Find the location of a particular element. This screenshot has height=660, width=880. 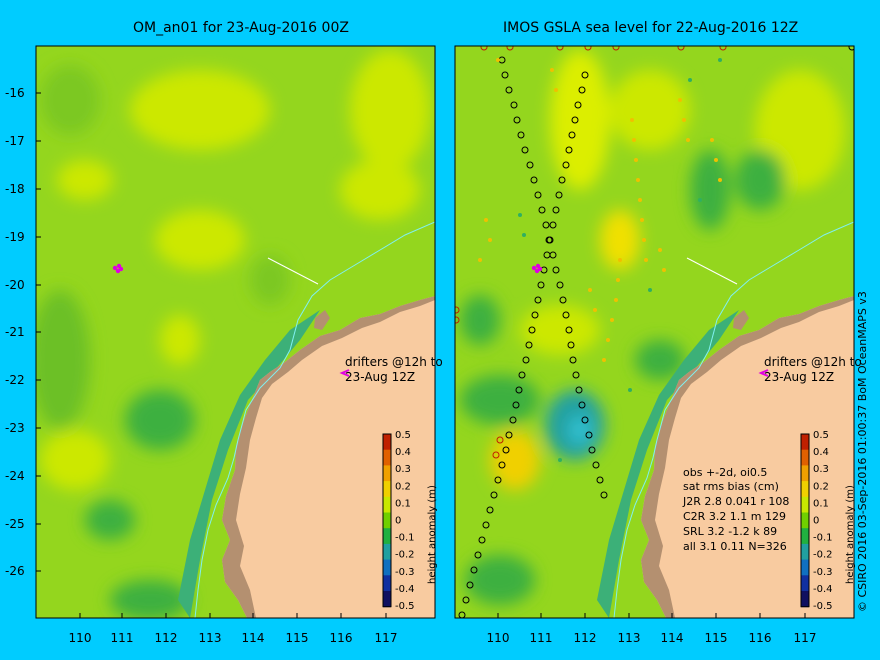

drifters-note-line2: 23-Aug 12Z is located at coordinates (380, 377).